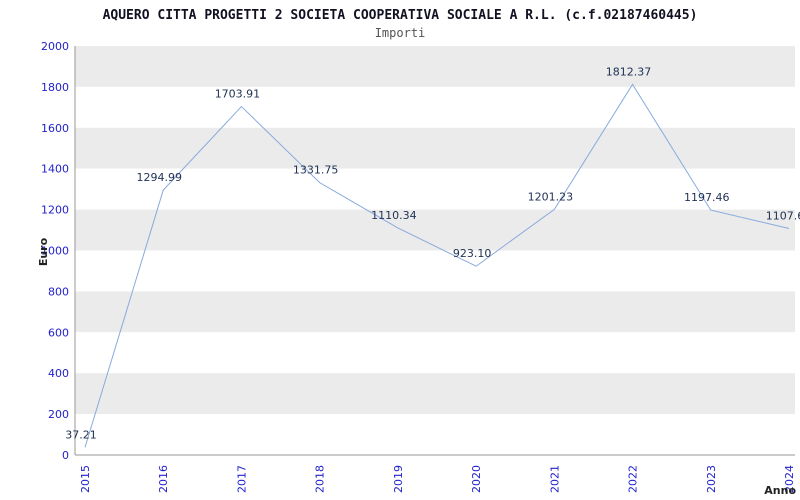 Image resolution: width=800 pixels, height=500 pixels. I want to click on point-label: 1197.46, so click(707, 197).